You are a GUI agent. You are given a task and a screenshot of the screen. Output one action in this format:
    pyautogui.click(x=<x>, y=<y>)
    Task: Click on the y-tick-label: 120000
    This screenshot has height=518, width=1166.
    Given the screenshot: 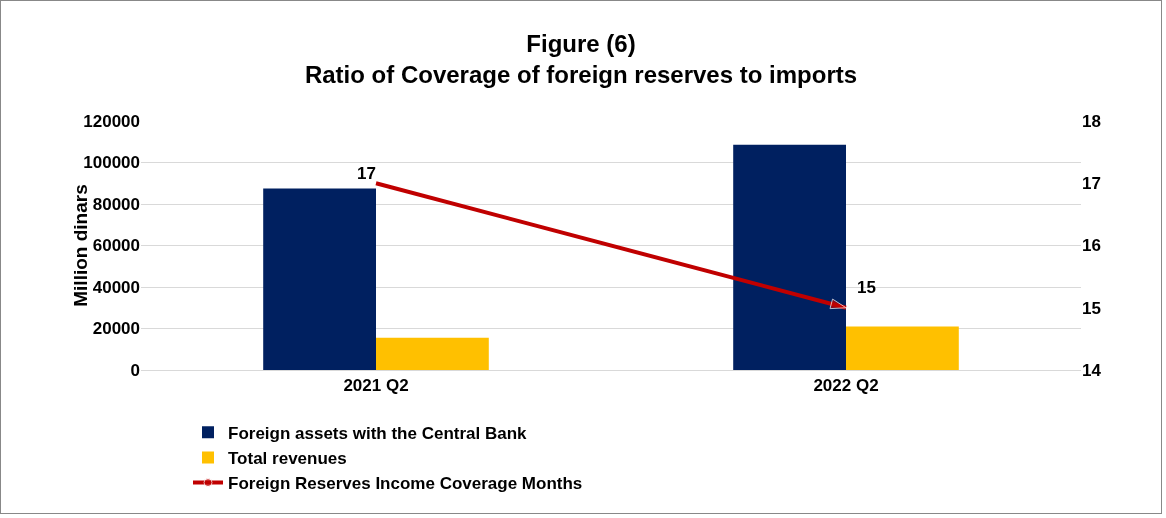 What is the action you would take?
    pyautogui.click(x=111, y=121)
    